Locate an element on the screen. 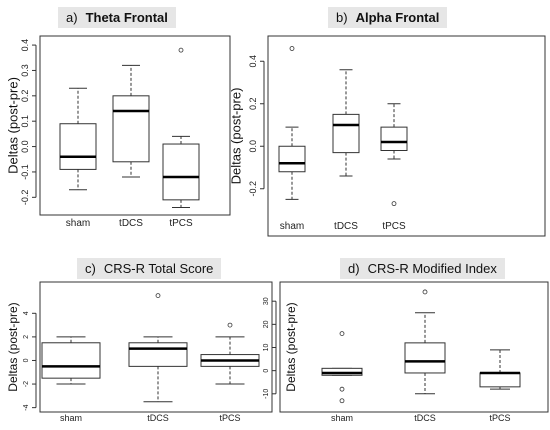 This screenshot has height=430, width=550. panel-a-title: a) Theta Frontal is located at coordinates (117, 17).